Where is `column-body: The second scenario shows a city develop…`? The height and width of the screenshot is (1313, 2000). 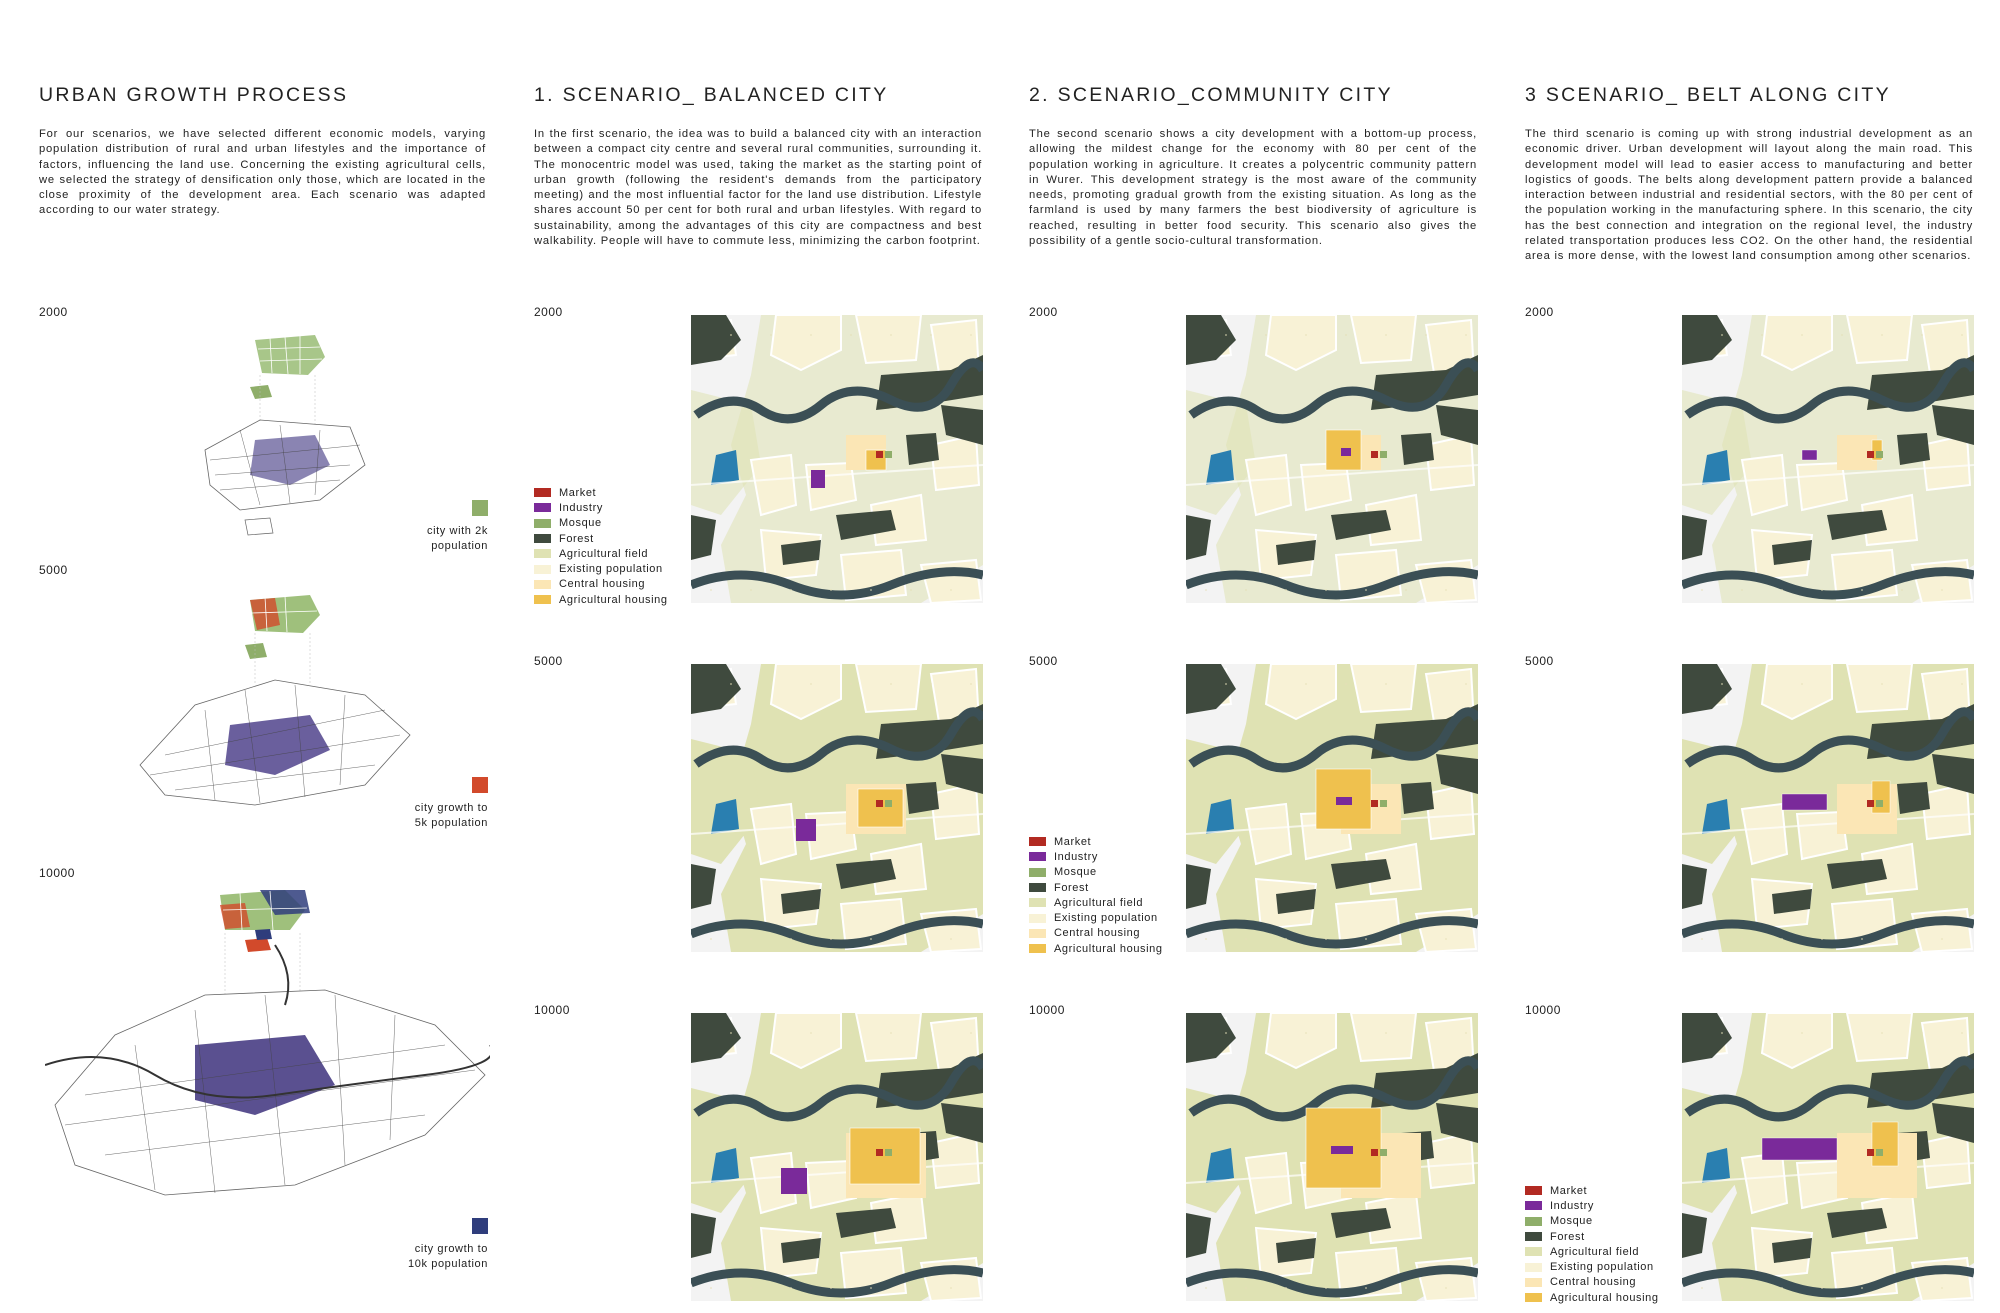 column-body: The second scenario shows a city develop… is located at coordinates (1253, 188).